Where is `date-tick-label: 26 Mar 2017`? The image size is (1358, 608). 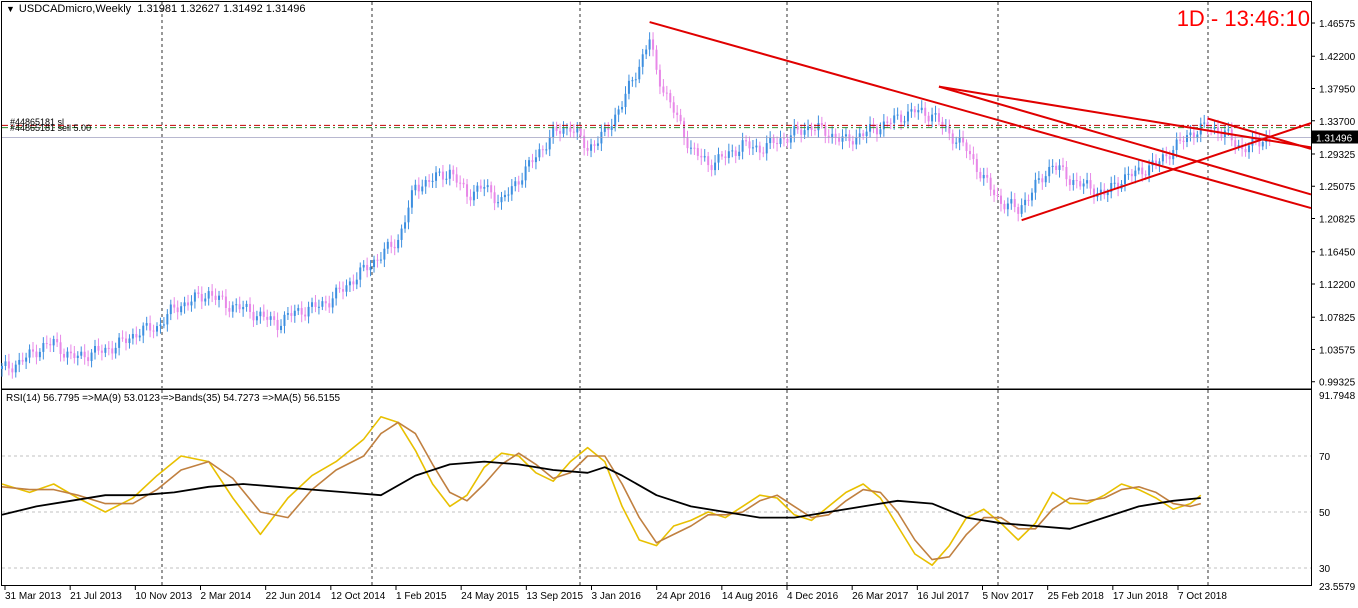
date-tick-label: 26 Mar 2017 is located at coordinates (880, 596).